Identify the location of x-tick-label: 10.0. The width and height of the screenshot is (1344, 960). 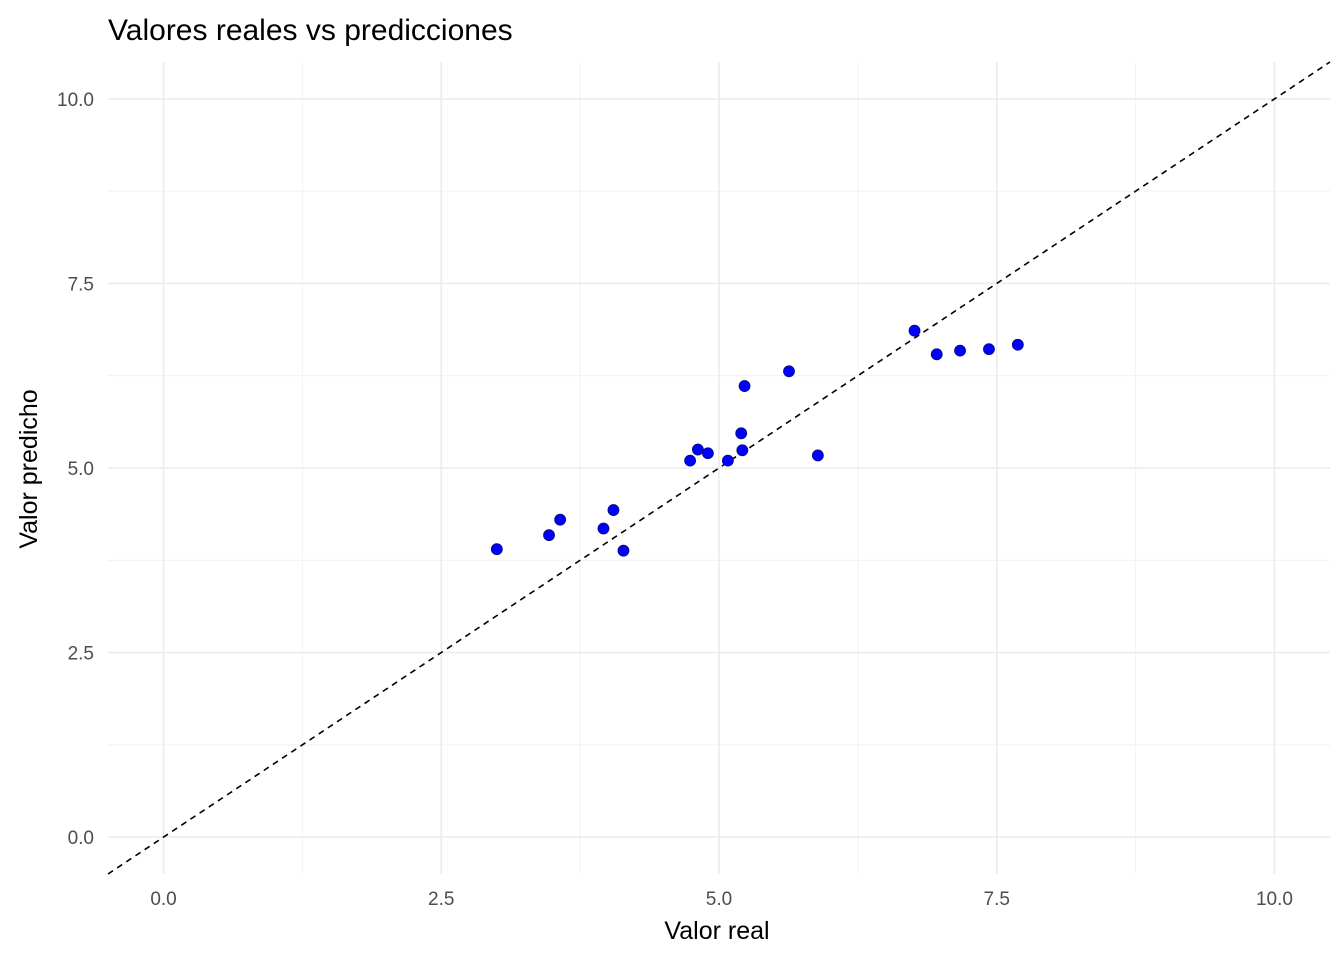
(1274, 899).